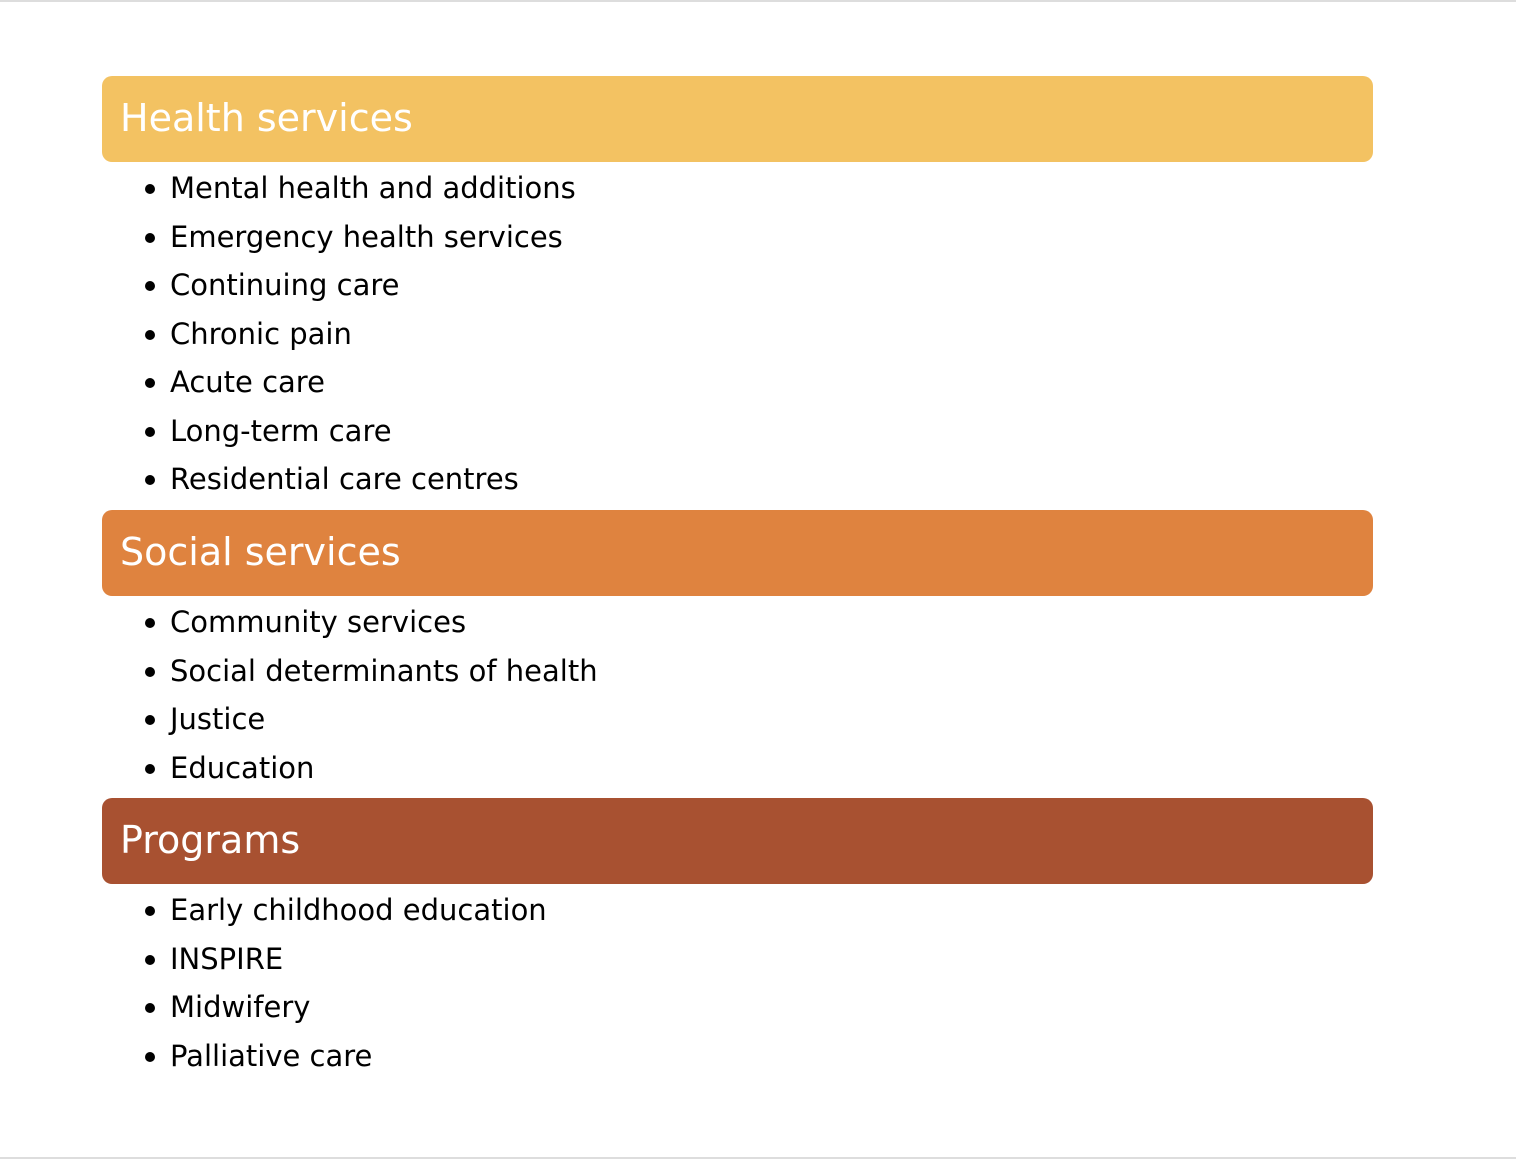 The width and height of the screenshot is (1516, 1160). Describe the element at coordinates (759, 719) in the screenshot. I see `list-item: Justice` at that location.